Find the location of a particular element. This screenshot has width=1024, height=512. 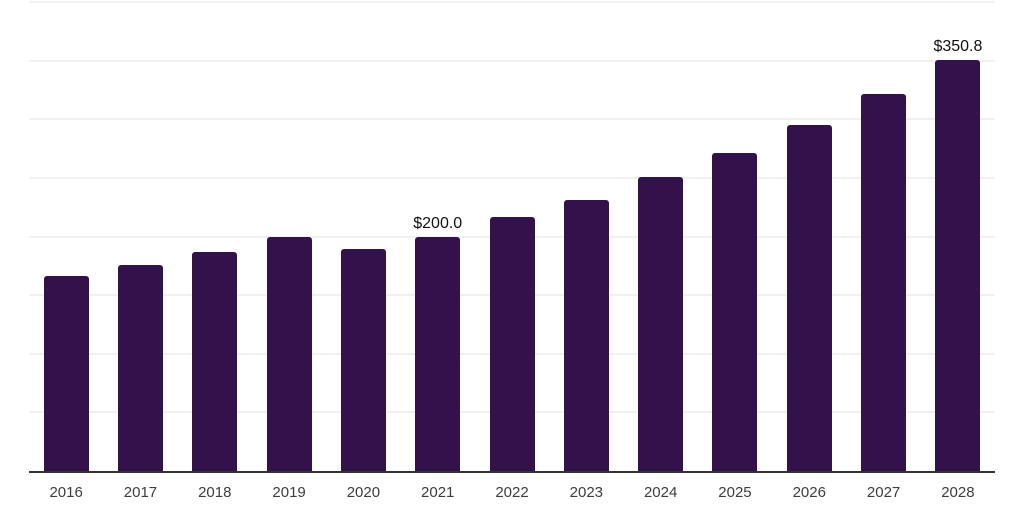

x-tick-label-2028: 2028 is located at coordinates (958, 492).